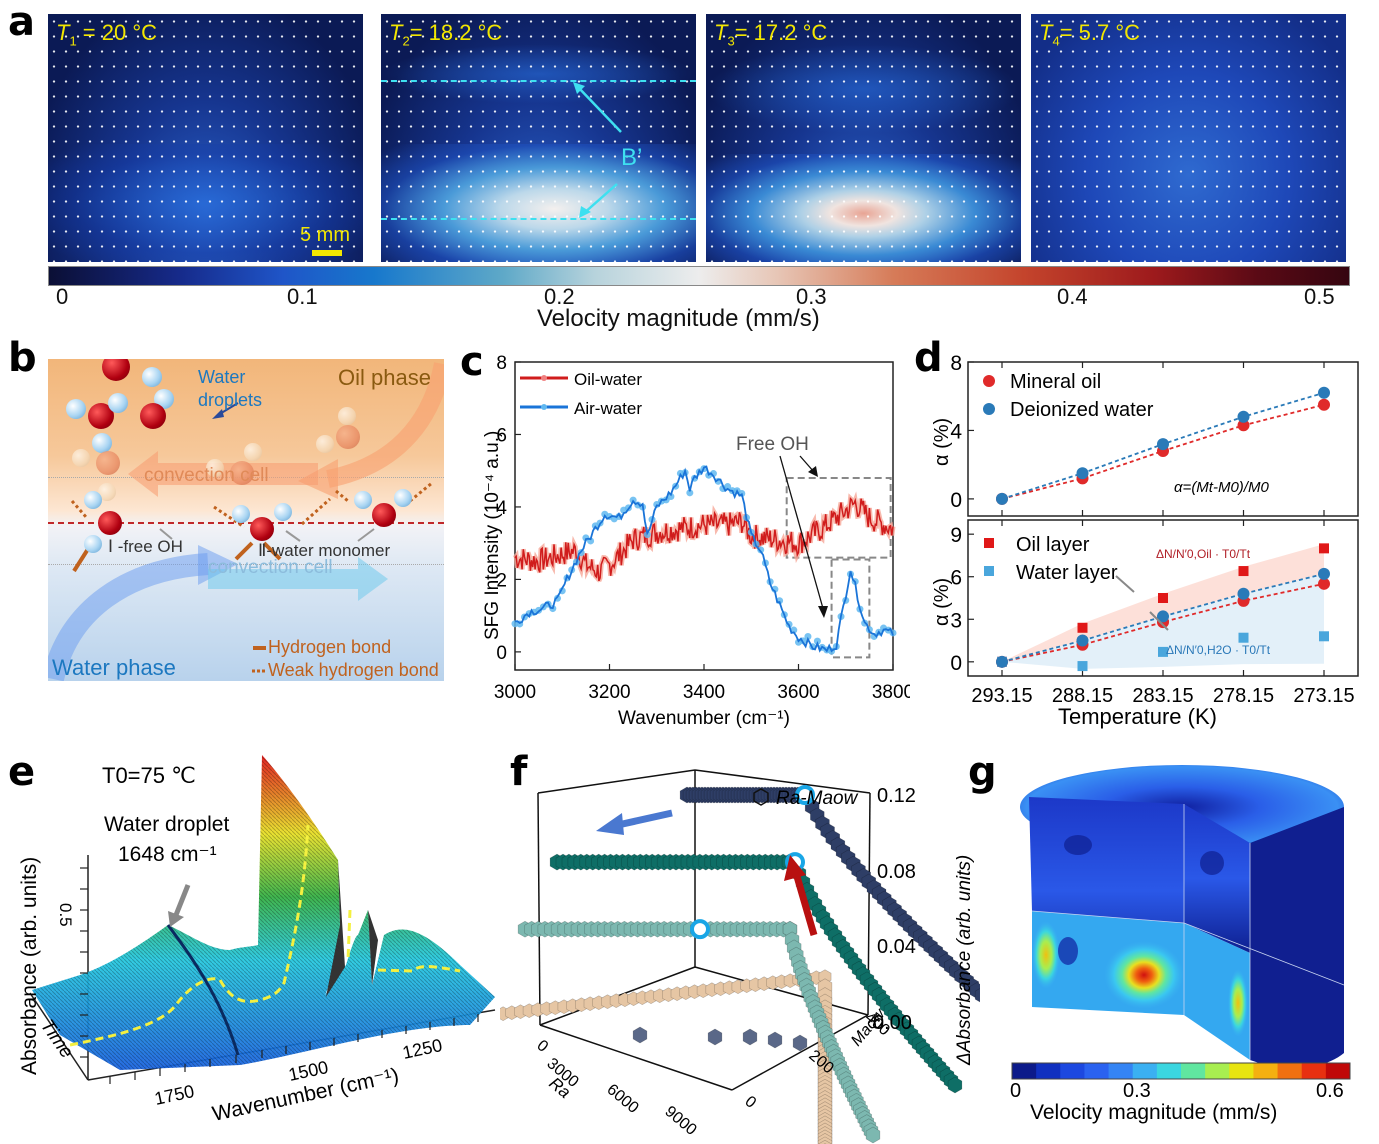  Describe the element at coordinates (599, 109) in the screenshot. I see `arrow-up-line` at that location.